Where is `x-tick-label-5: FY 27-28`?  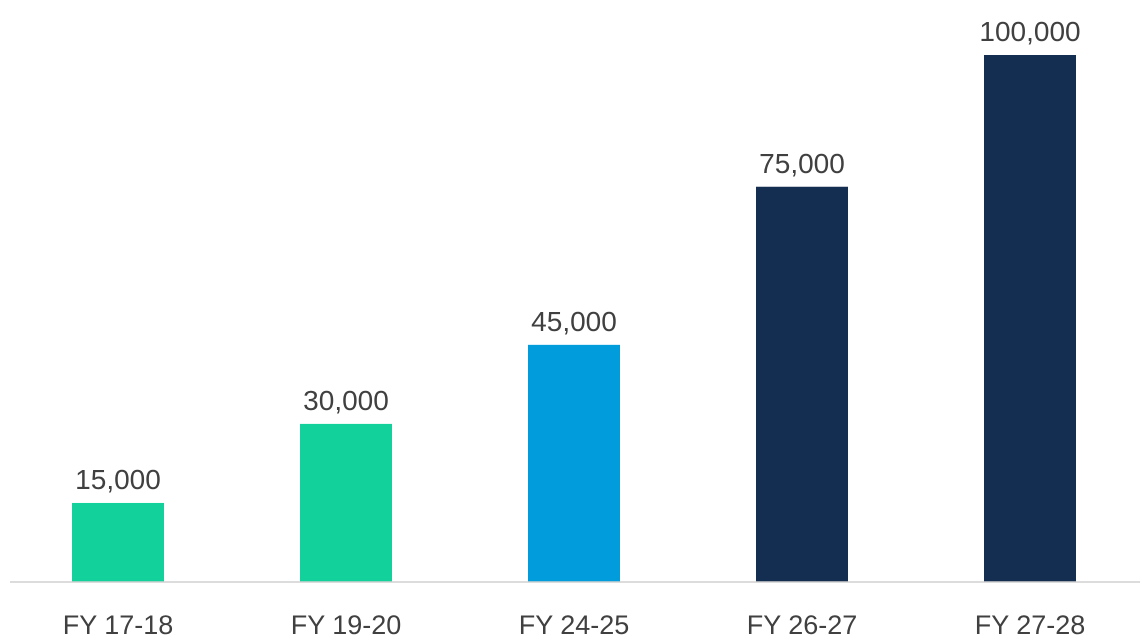
x-tick-label-5: FY 27-28 is located at coordinates (1030, 625).